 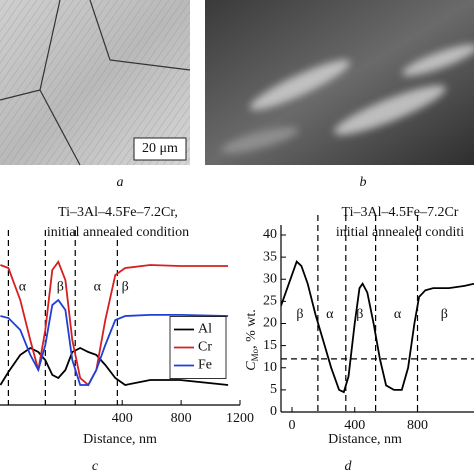 What do you see at coordinates (349, 466) in the screenshot?
I see `panel-label: d` at bounding box center [349, 466].